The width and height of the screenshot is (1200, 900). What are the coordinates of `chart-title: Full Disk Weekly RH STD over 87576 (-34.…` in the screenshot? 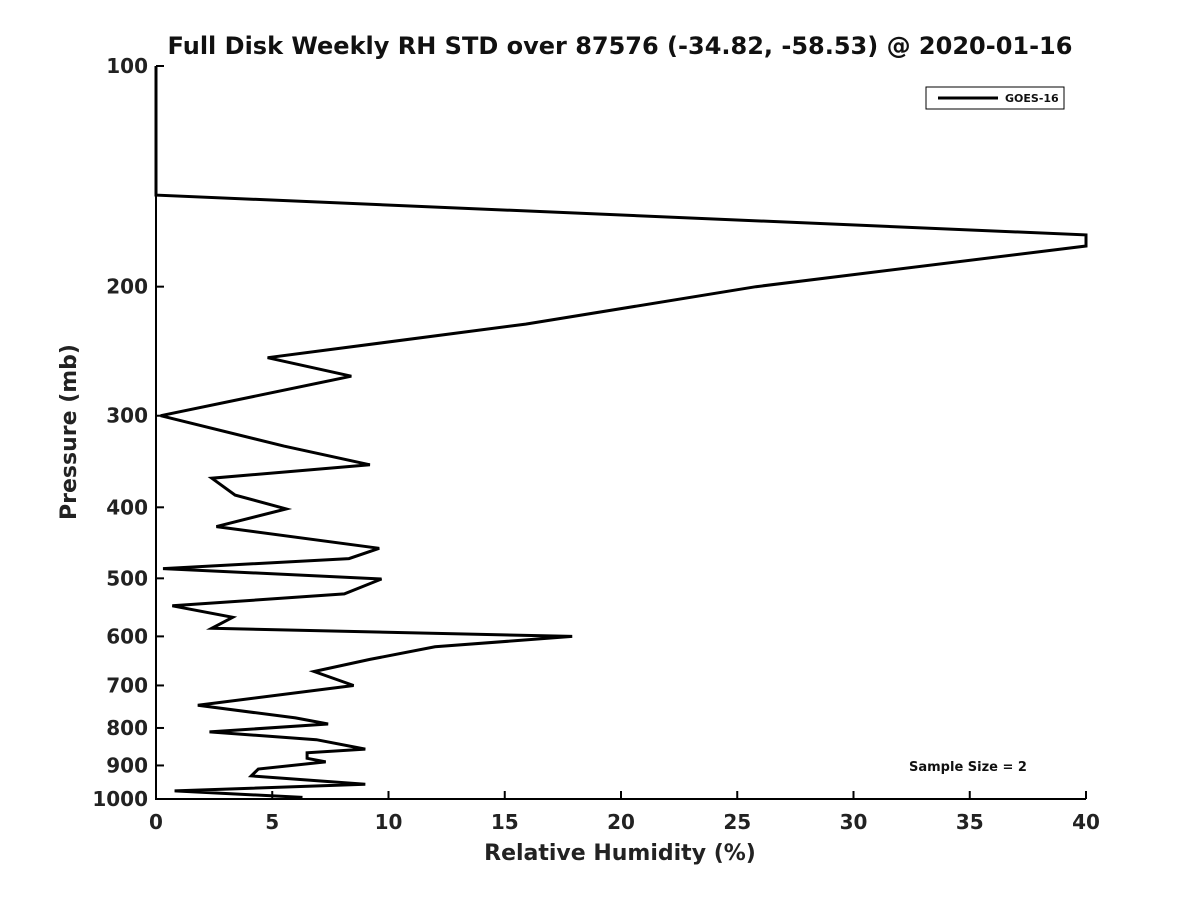 It's located at (620, 46).